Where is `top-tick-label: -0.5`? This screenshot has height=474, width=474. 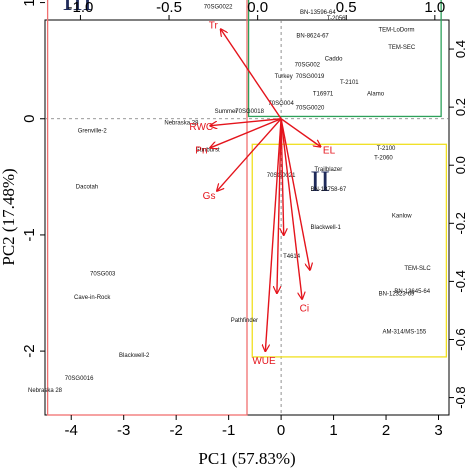 top-tick-label: -0.5 is located at coordinates (169, 8).